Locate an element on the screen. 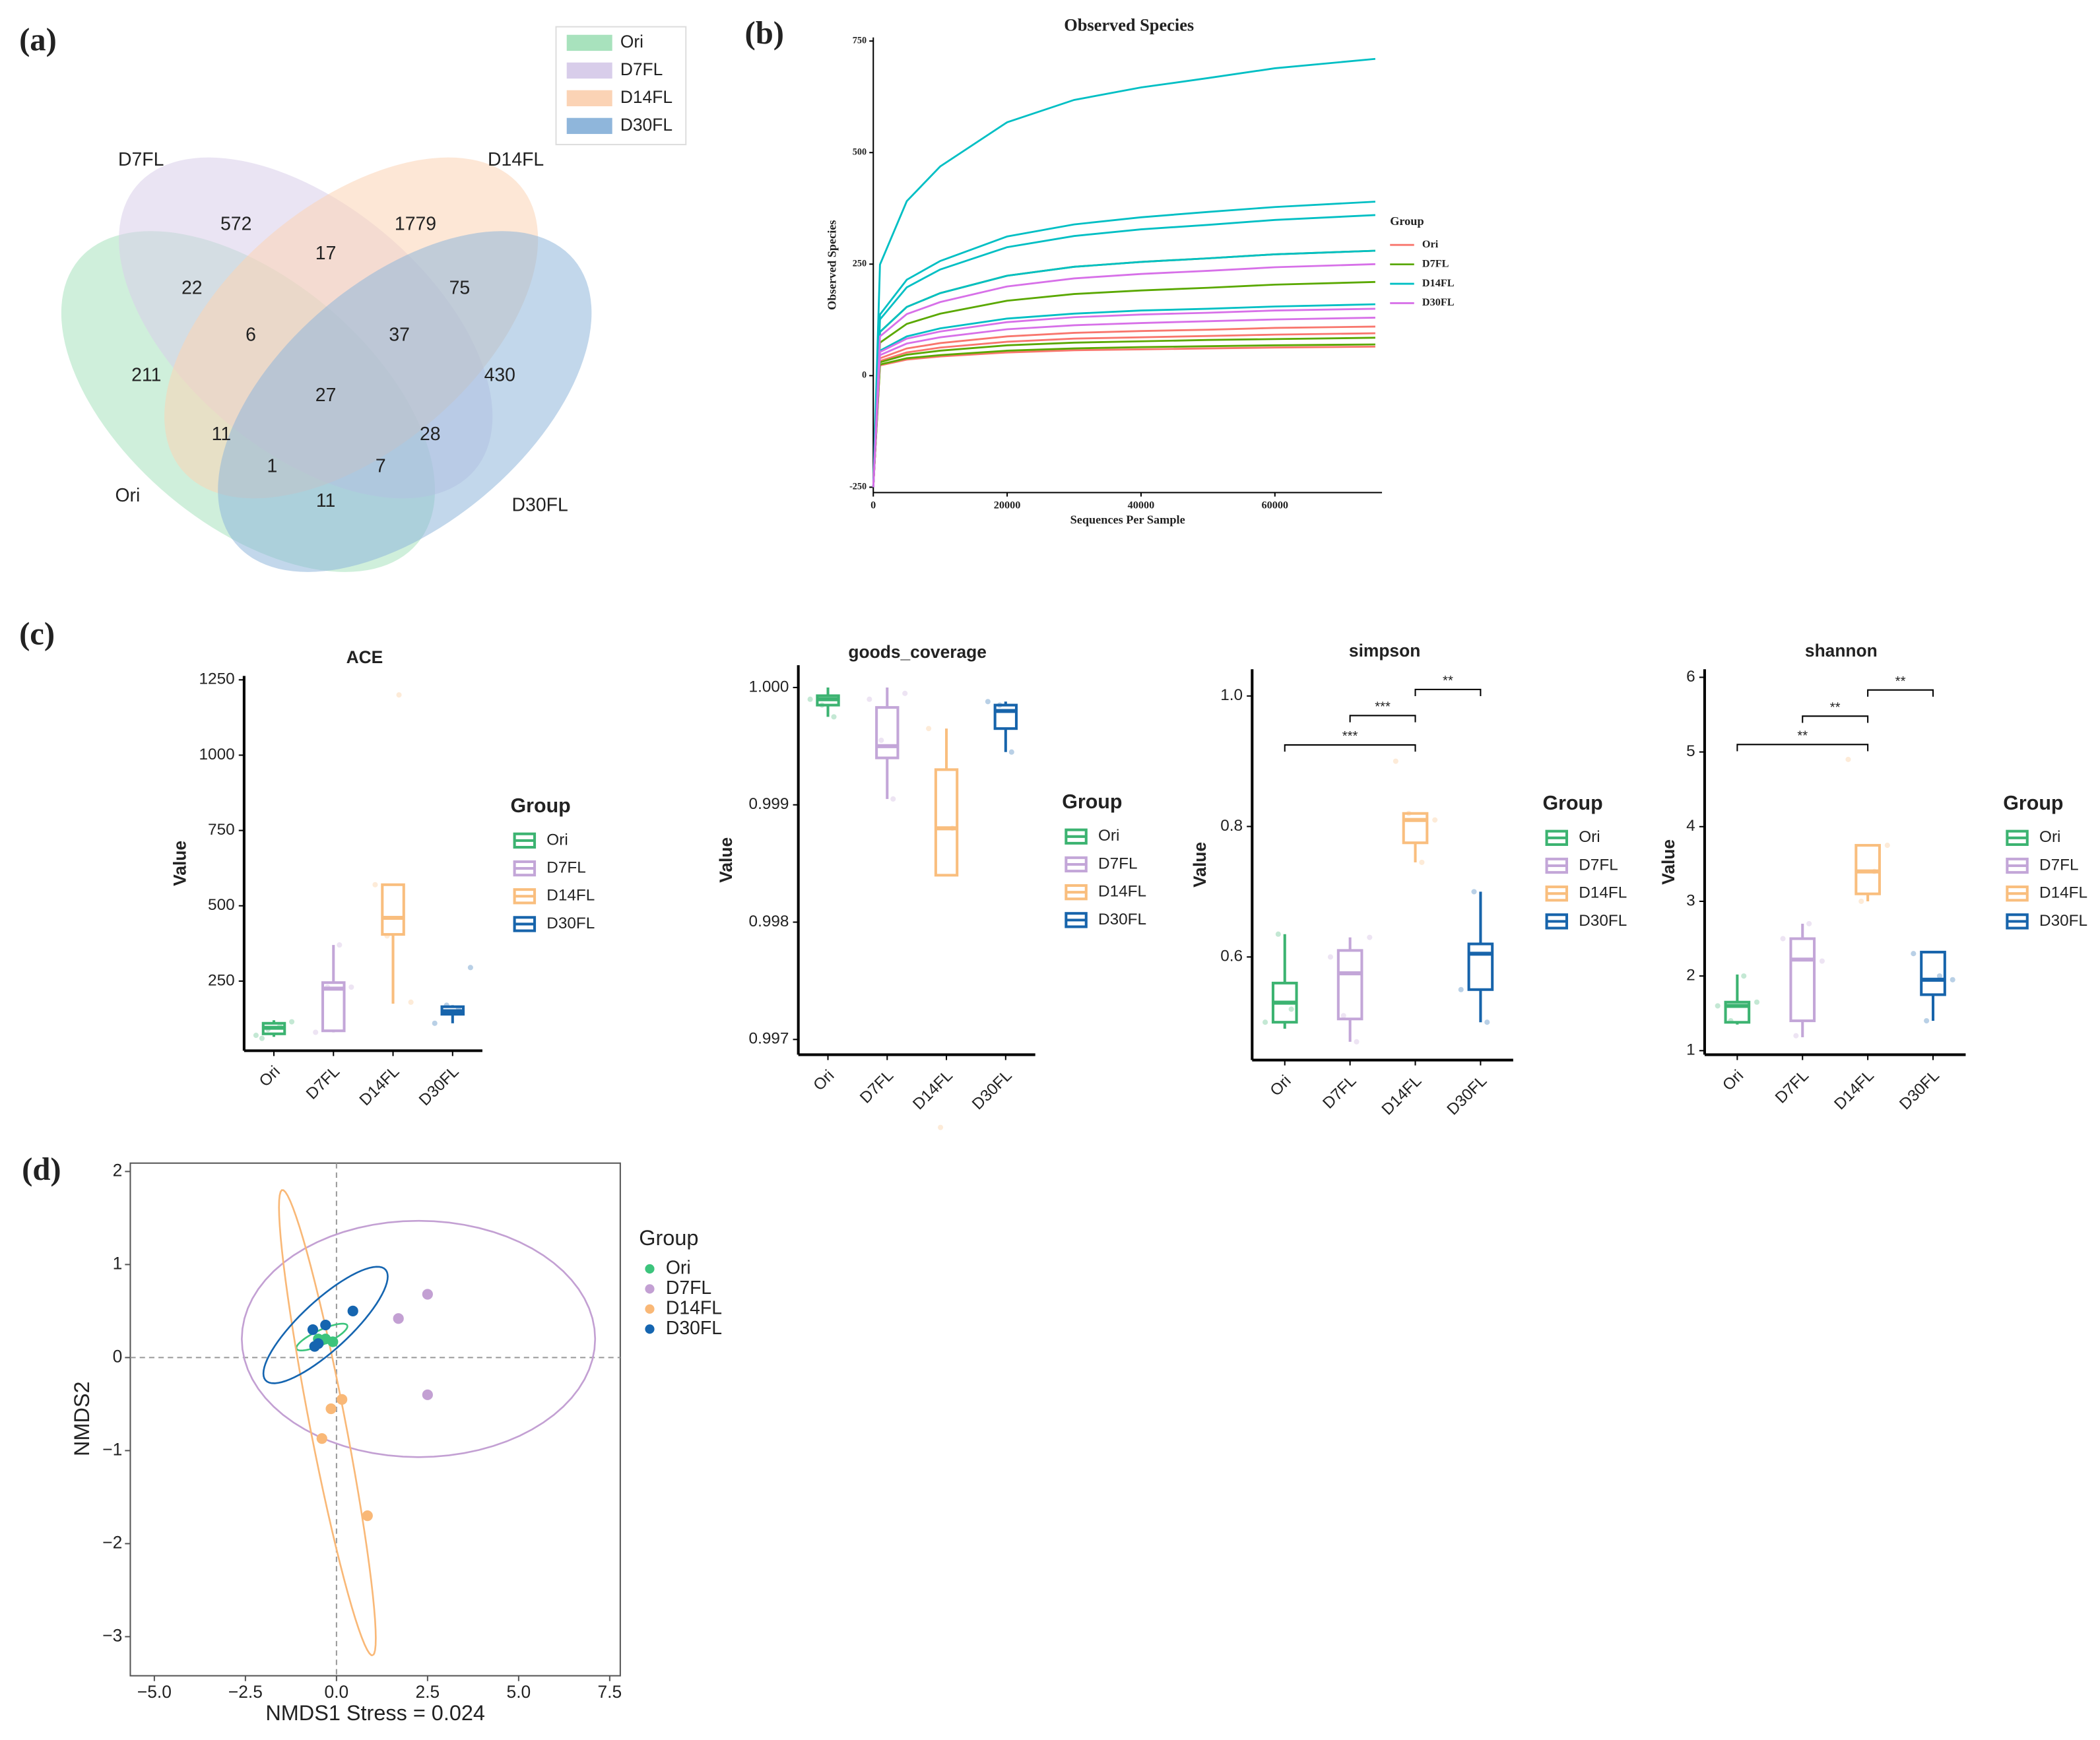 Image resolution: width=2100 pixels, height=1740 pixels. y-axis-title: NMDS2 is located at coordinates (82, 1418).